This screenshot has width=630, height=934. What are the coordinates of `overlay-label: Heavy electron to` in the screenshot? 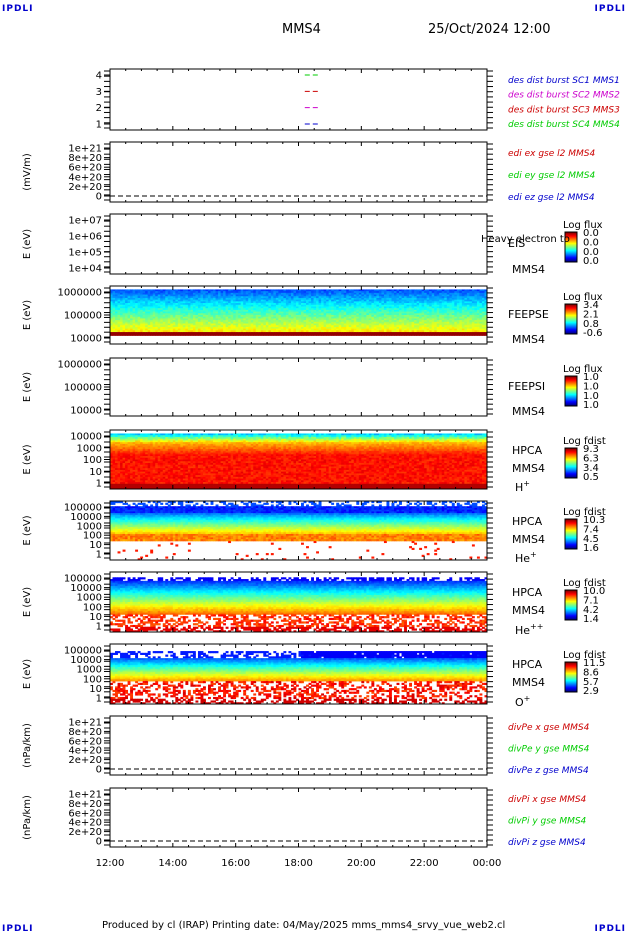 It's located at (525, 239).